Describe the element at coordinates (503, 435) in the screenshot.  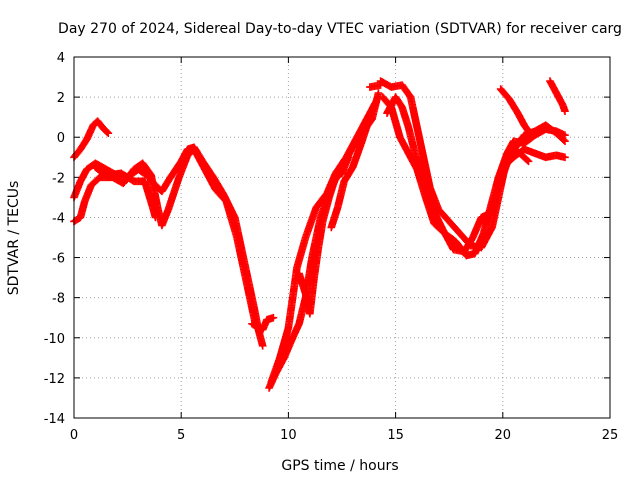
I see `x-tick-label: 20` at that location.